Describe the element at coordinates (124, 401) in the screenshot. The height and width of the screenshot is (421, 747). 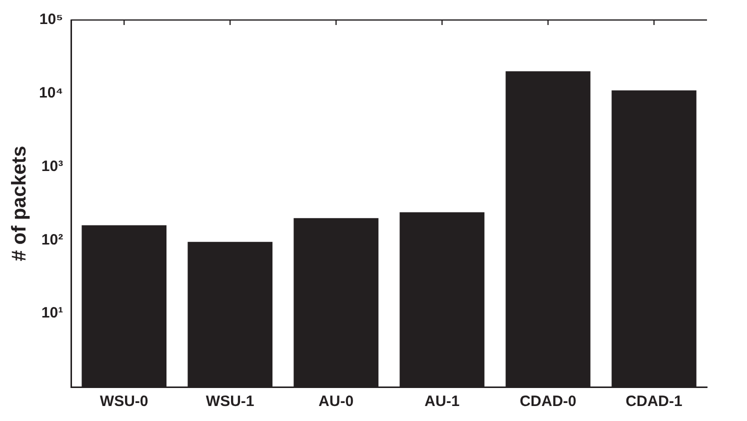
I see `x-tick-label: WSU-0` at that location.